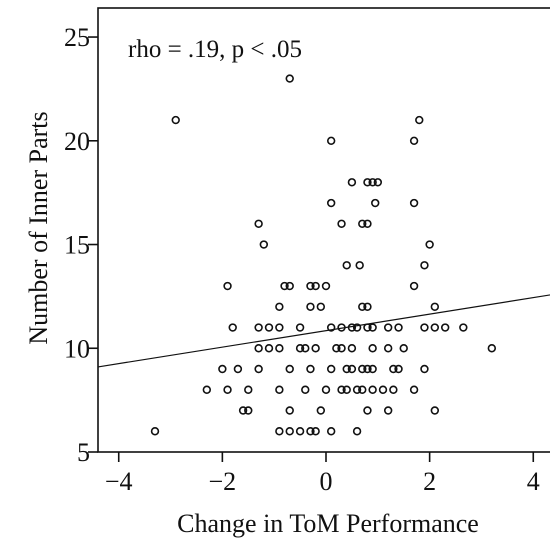  I want to click on y-tick-label: 25, so click(77, 37).